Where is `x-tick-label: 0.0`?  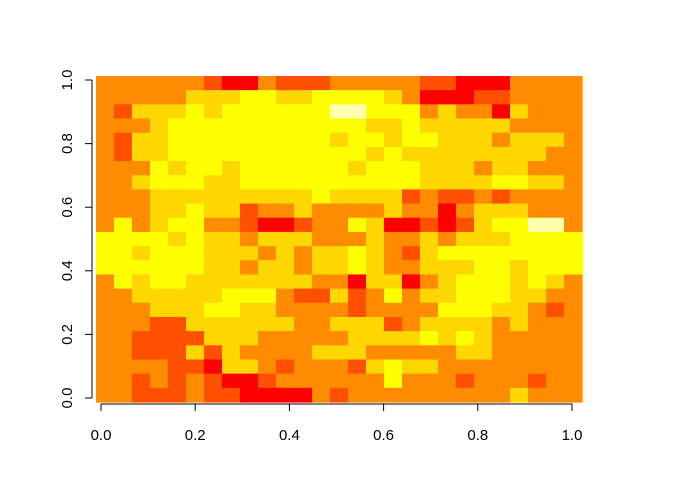 x-tick-label: 0.0 is located at coordinates (101, 435).